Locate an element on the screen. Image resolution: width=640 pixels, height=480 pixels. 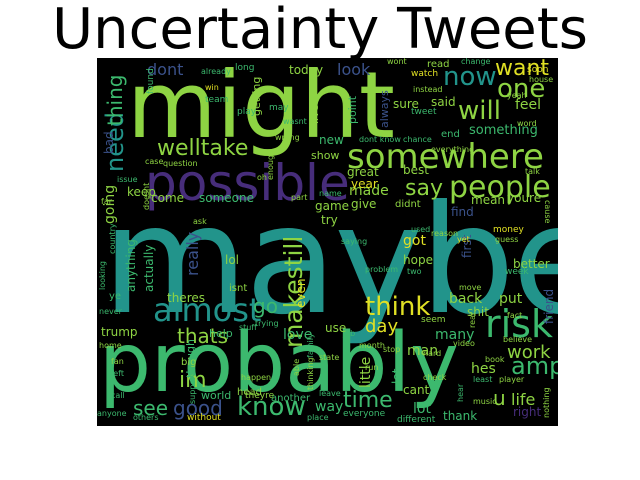
word-im: im is located at coordinates (193, 380).